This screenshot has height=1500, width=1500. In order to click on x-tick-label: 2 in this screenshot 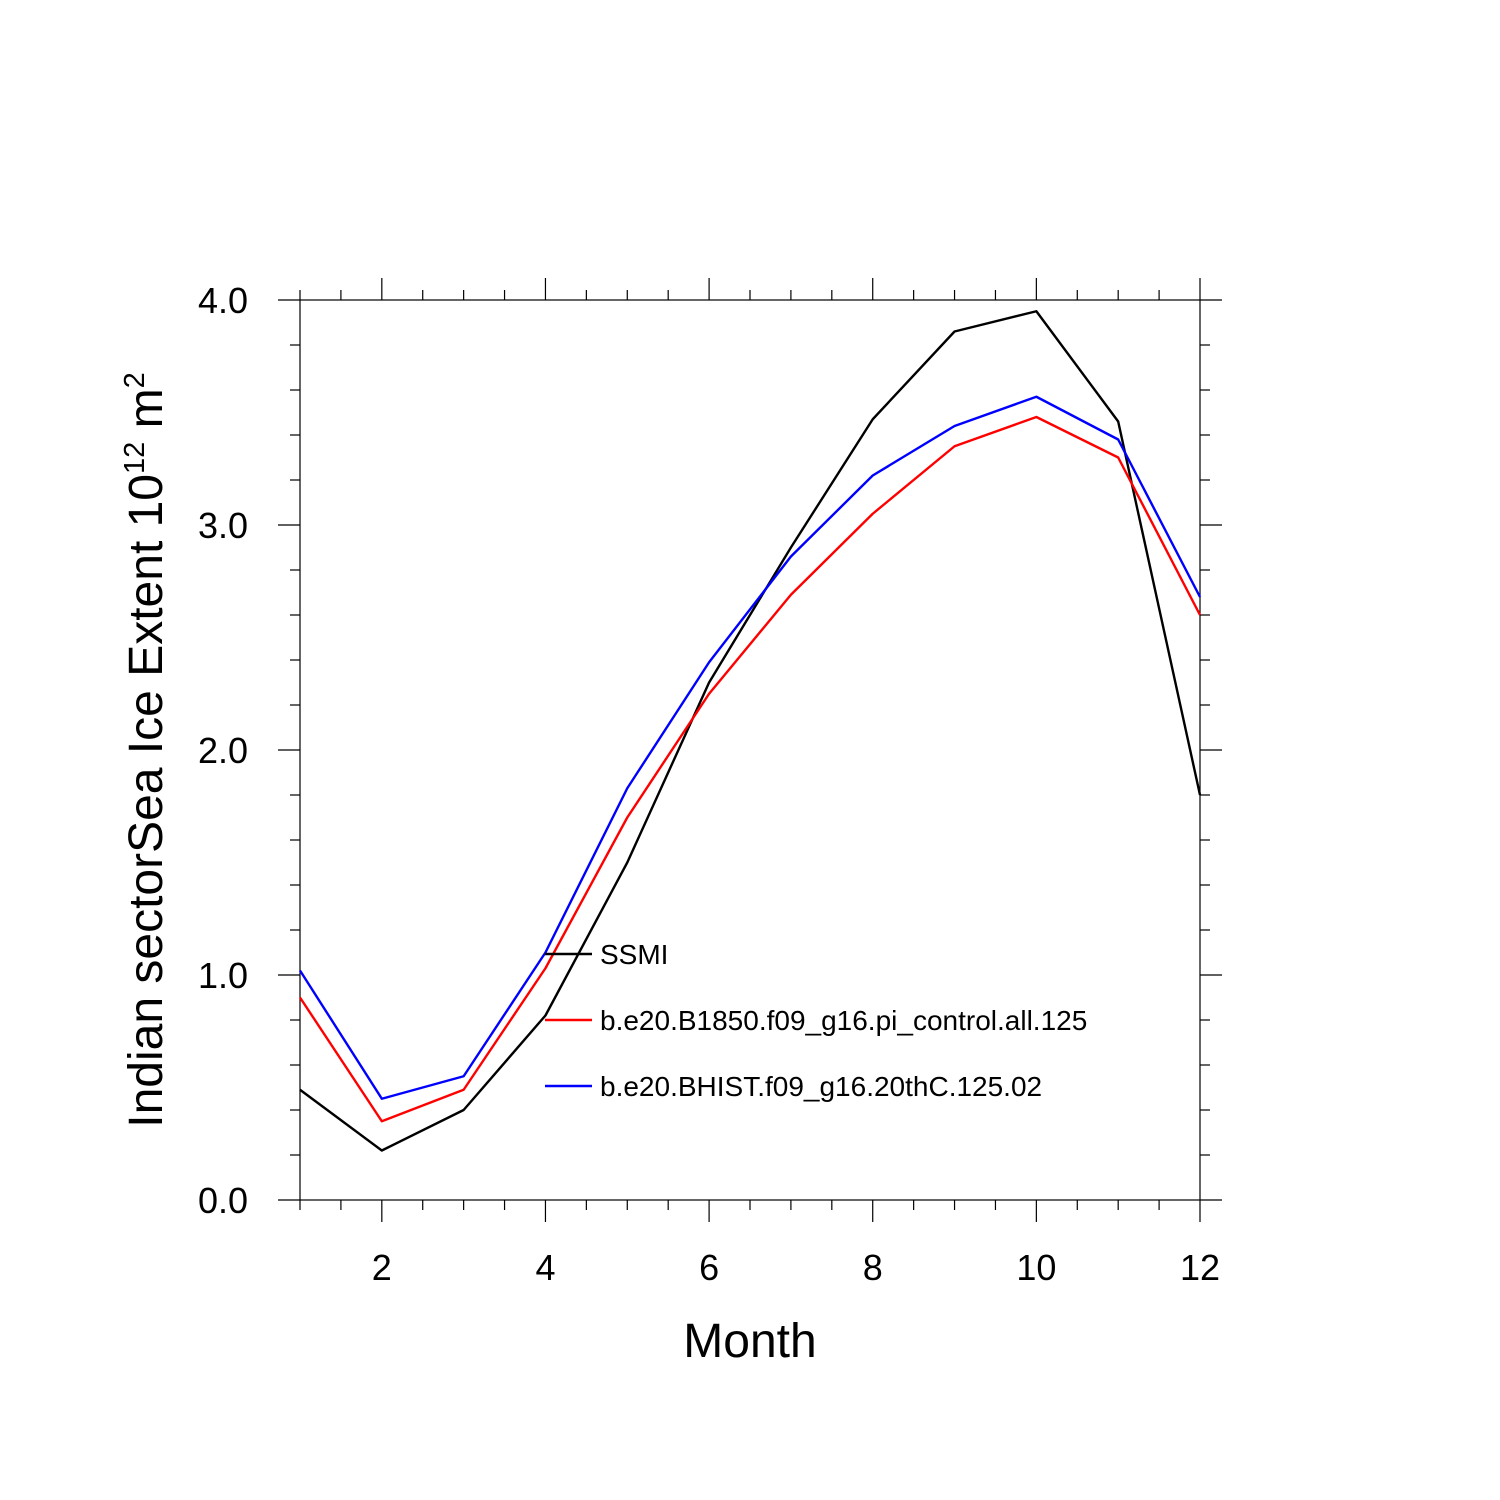, I will do `click(382, 1267)`.